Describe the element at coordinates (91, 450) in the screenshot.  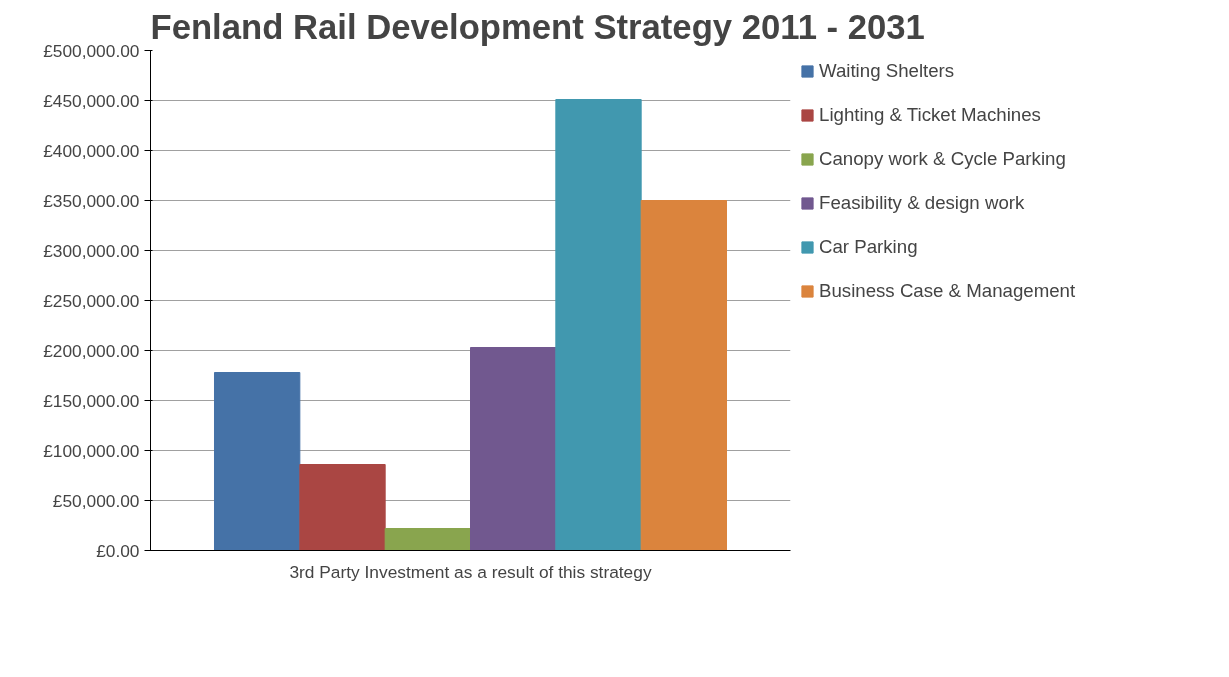
I see `y-tick-label: £100,000.00` at that location.